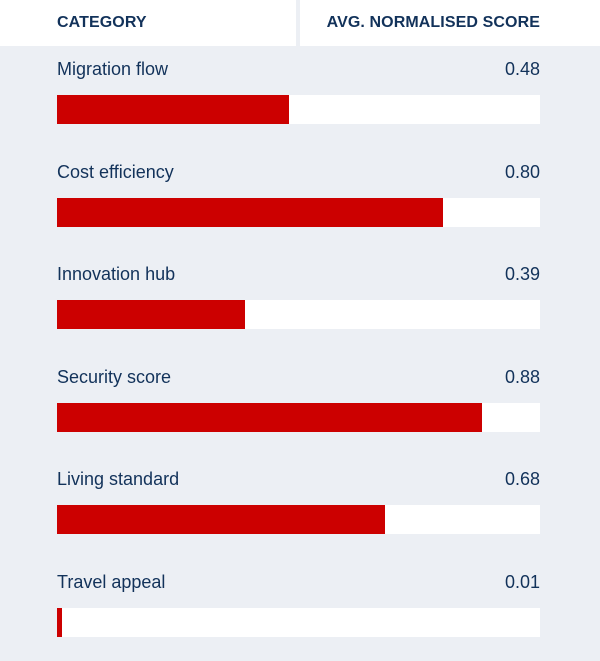 The image size is (600, 661). What do you see at coordinates (114, 377) in the screenshot?
I see `category-label: Security score` at bounding box center [114, 377].